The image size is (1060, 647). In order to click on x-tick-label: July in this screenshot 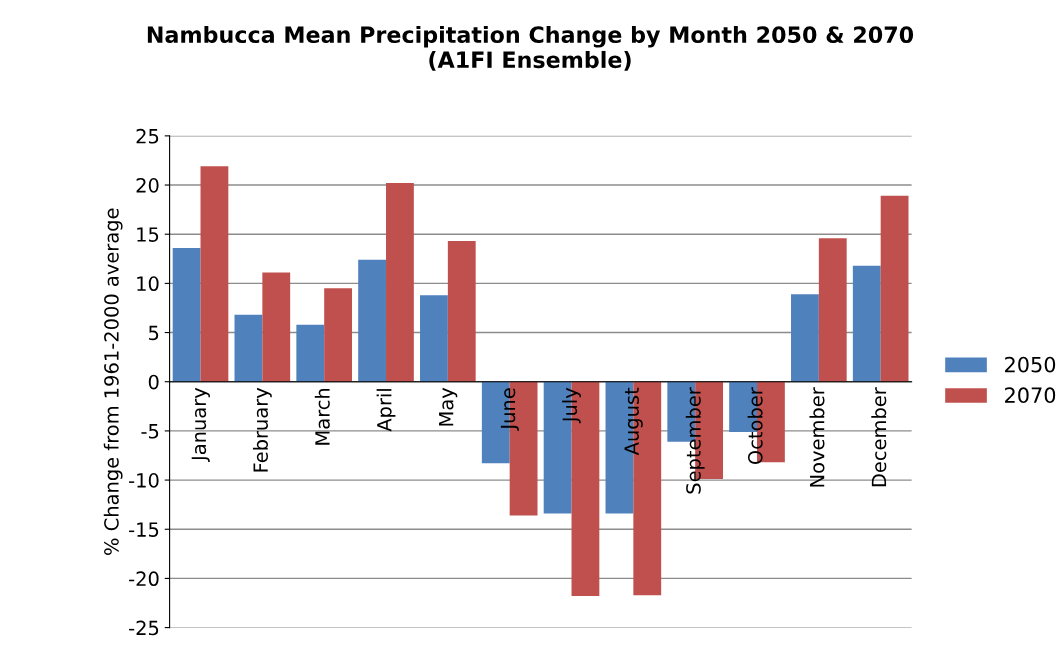, I will do `click(571, 405)`.